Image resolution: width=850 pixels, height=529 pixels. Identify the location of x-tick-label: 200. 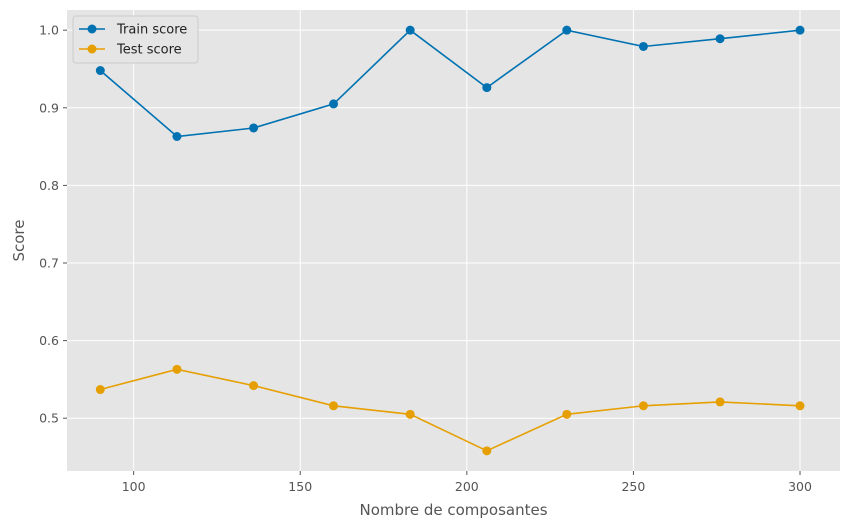
(467, 486).